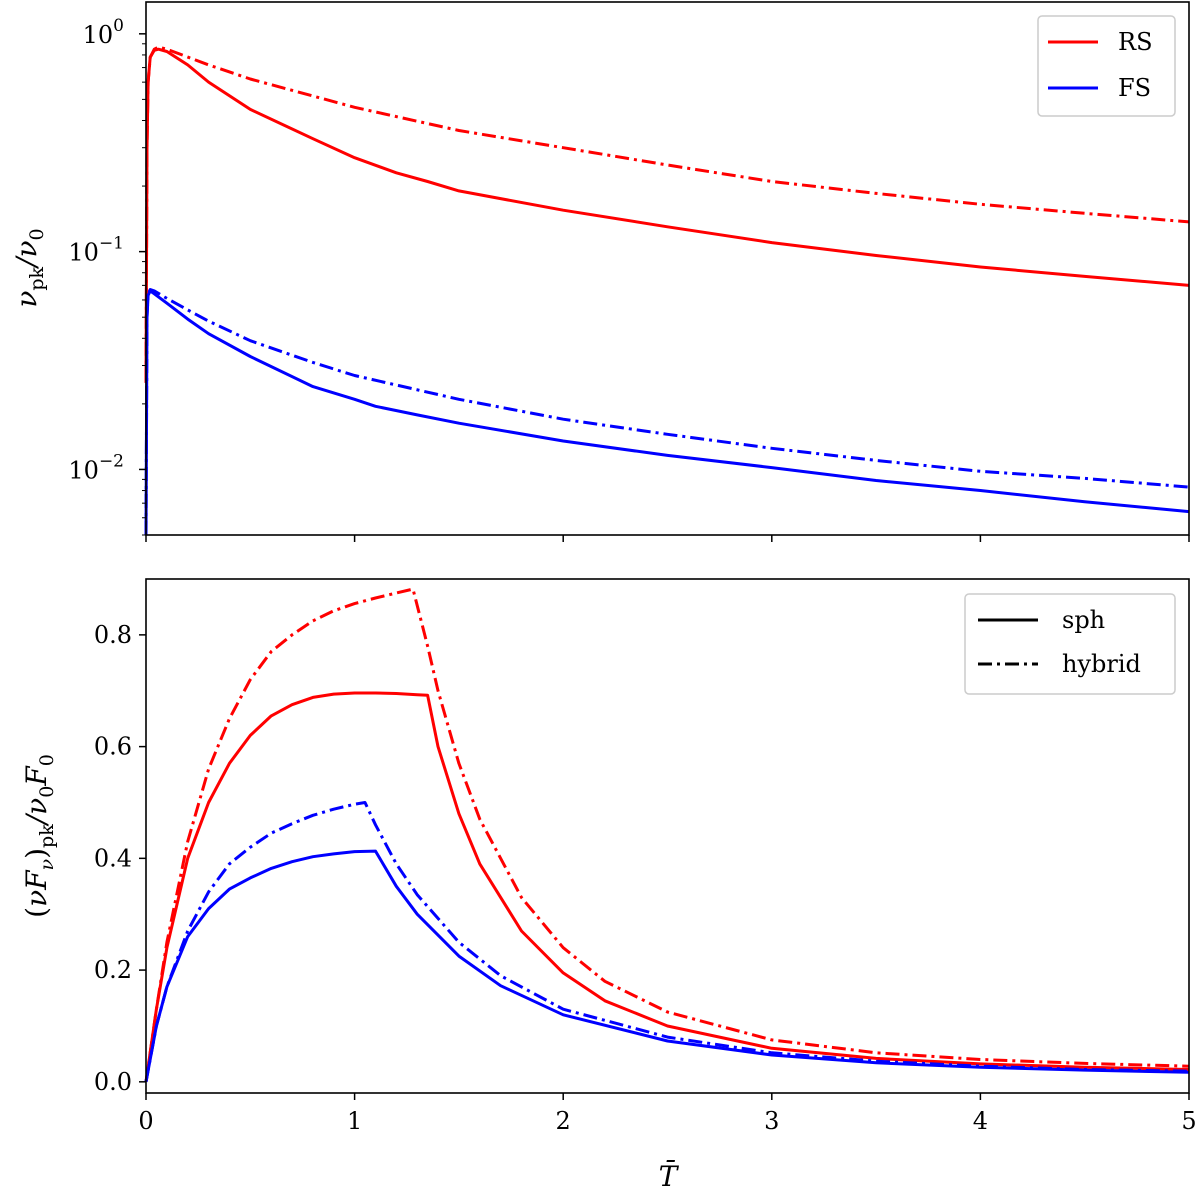 The height and width of the screenshot is (1197, 1200). What do you see at coordinates (1188, 1121) in the screenshot?
I see `bottom-xtick-label-5: 5` at bounding box center [1188, 1121].